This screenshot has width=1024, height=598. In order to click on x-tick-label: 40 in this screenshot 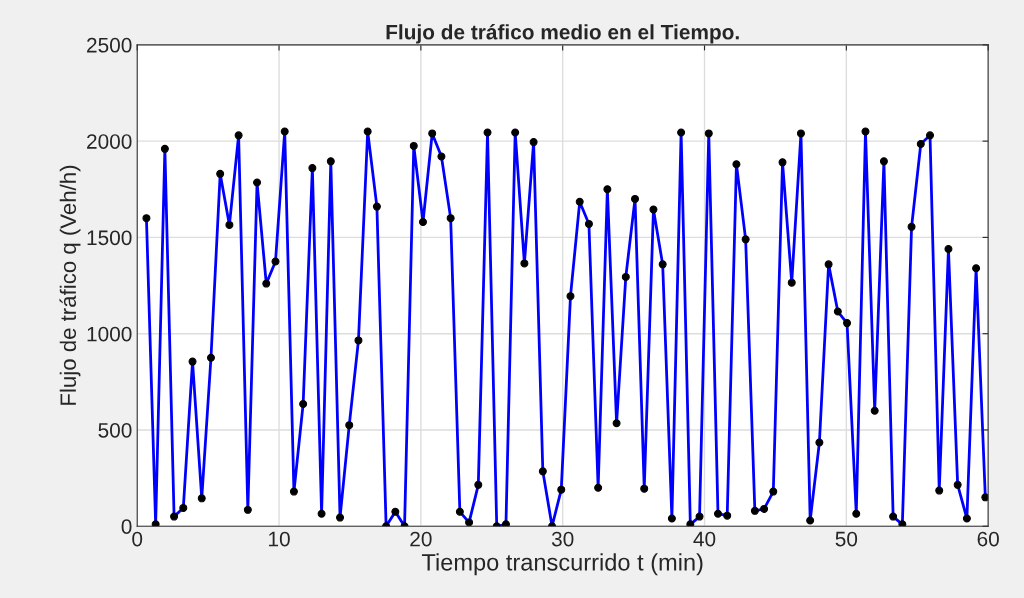, I will do `click(704, 539)`.